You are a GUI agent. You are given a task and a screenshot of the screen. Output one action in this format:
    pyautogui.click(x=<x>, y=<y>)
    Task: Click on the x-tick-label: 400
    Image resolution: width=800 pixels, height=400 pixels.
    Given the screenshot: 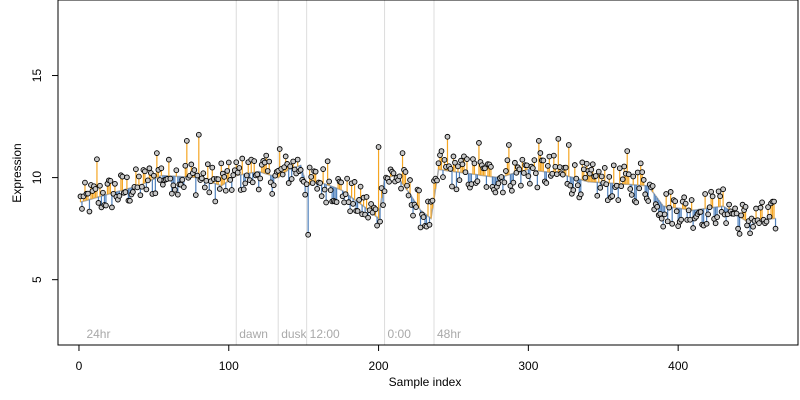 What is the action you would take?
    pyautogui.click(x=678, y=366)
    